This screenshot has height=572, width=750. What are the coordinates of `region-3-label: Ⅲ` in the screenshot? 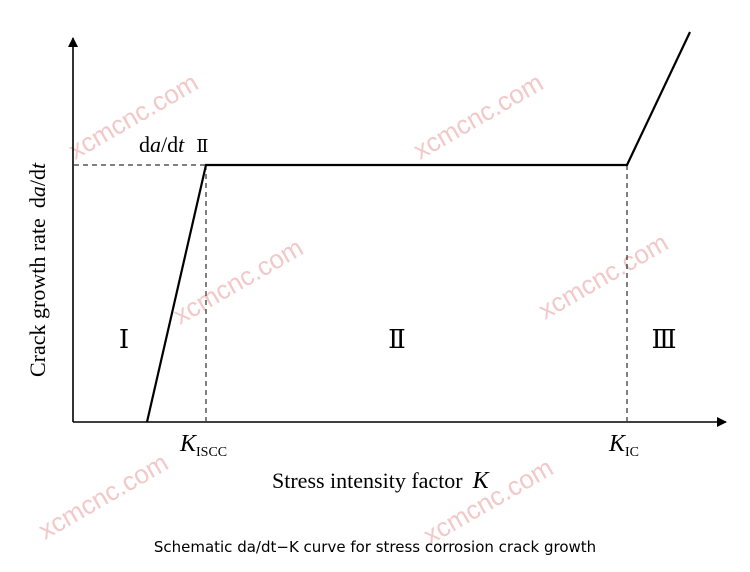 It's located at (663, 339).